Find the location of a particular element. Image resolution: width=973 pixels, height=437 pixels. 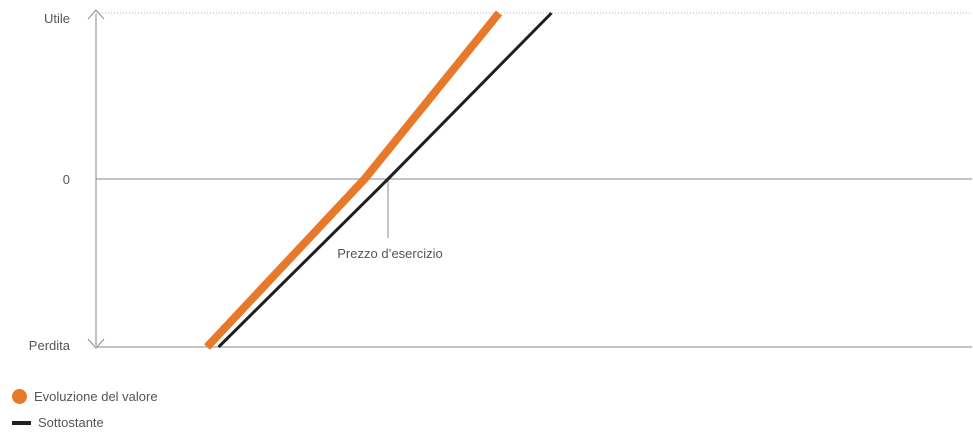

legend-item-sottostante: Sottostante is located at coordinates (58, 422).